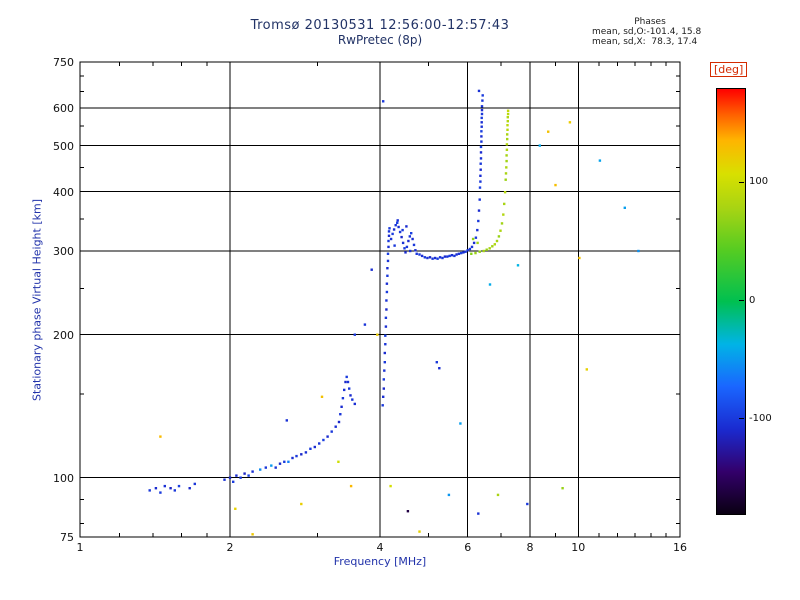 This screenshot has height=600, width=800. Describe the element at coordinates (530, 547) in the screenshot. I see `x-tick-label: 8` at that location.